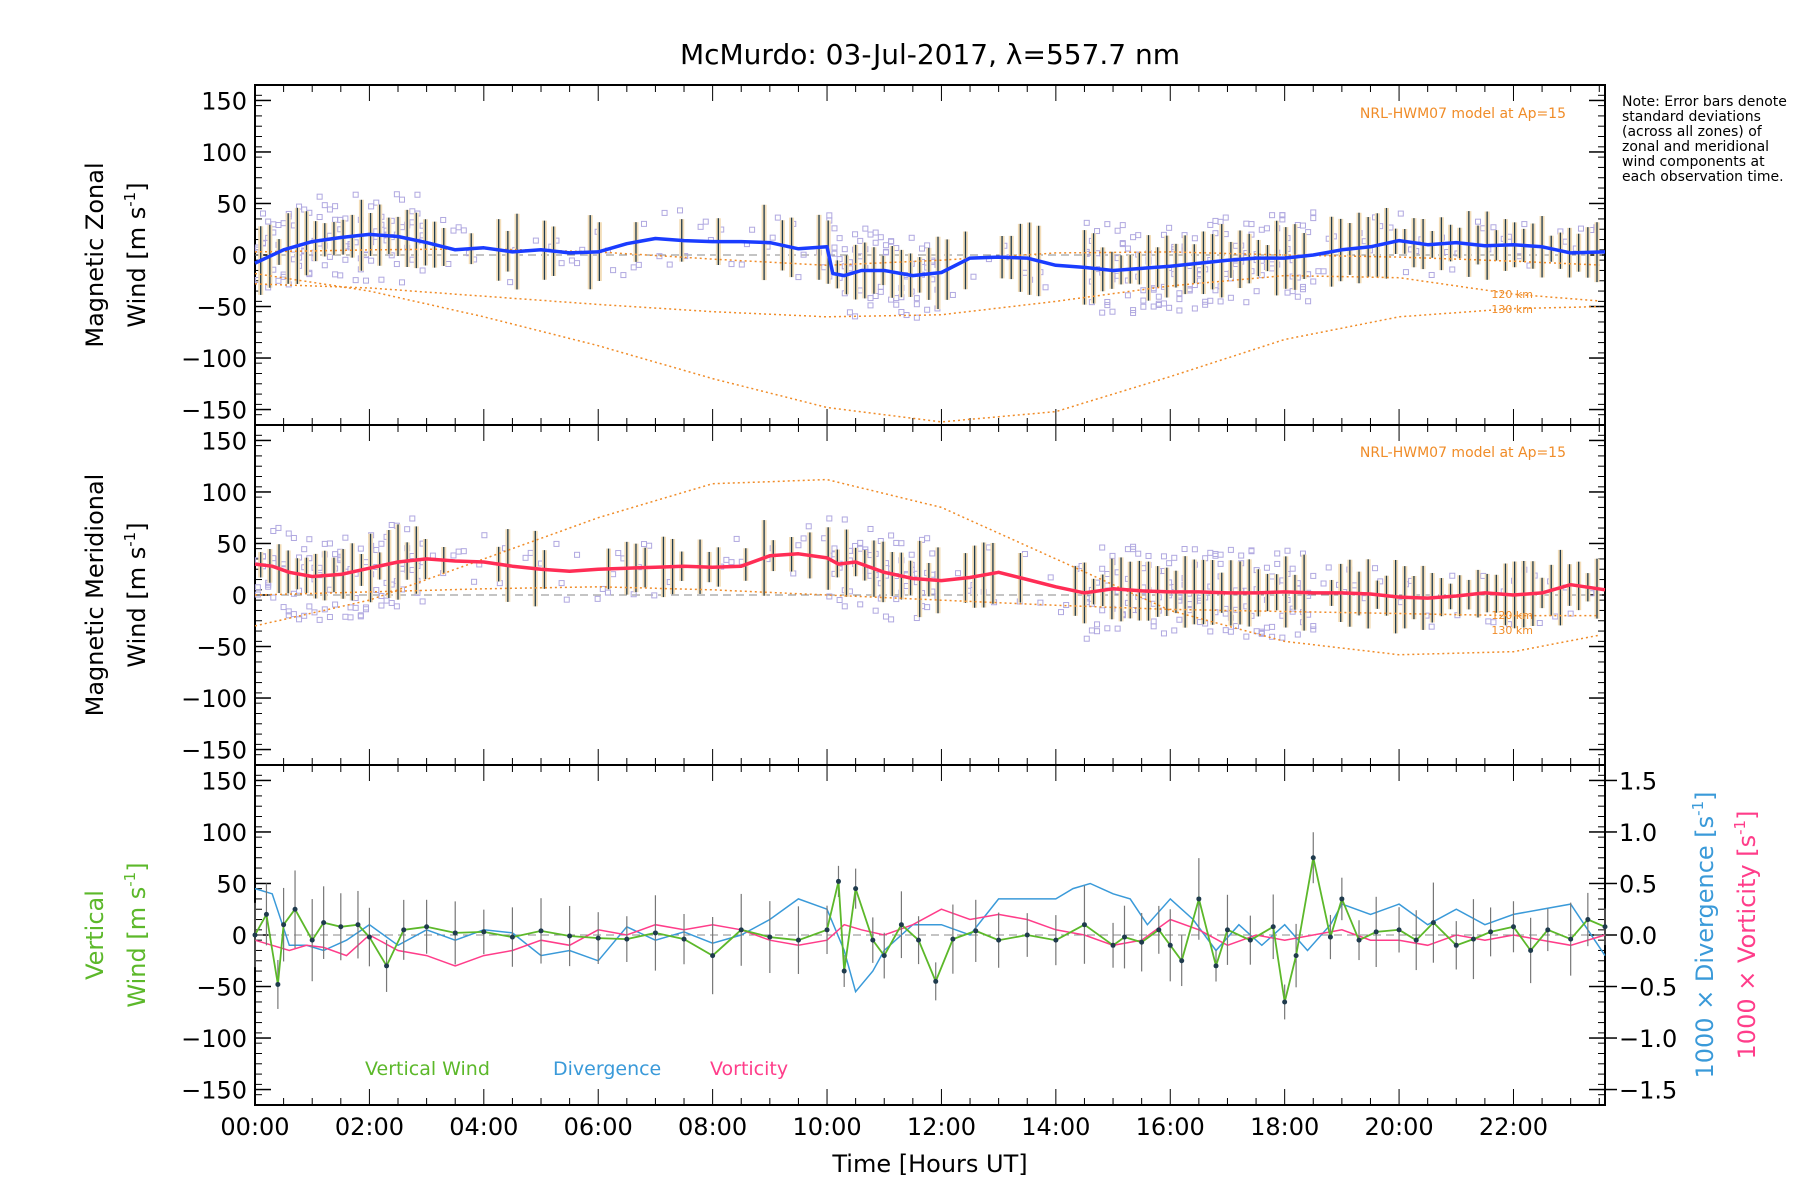  What do you see at coordinates (1698, 808) in the screenshot?
I see `divergence-y2label-exp: -1` at bounding box center [1698, 808].